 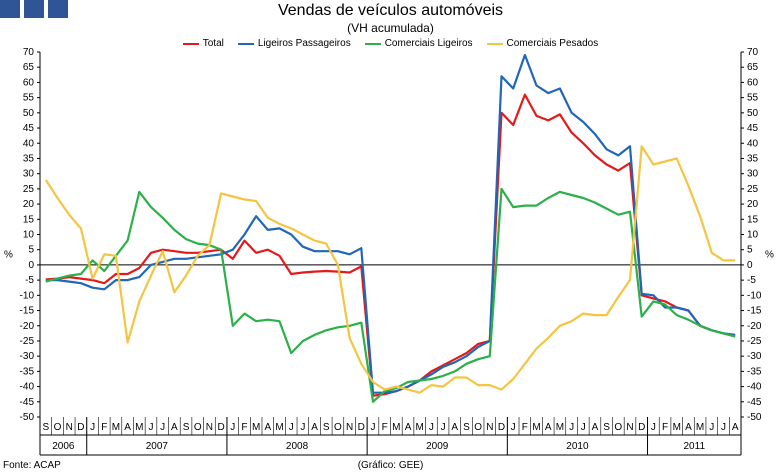 I want to click on y-tick-label-left: 30, so click(x=29, y=174).